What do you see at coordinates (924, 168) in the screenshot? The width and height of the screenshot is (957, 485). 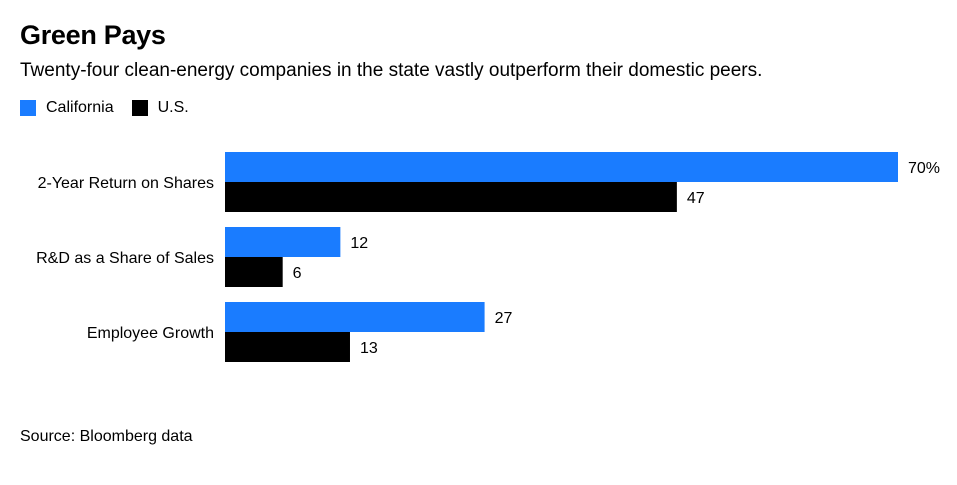 I see `data-label-california-2-year-return-on-shares: 70%` at bounding box center [924, 168].